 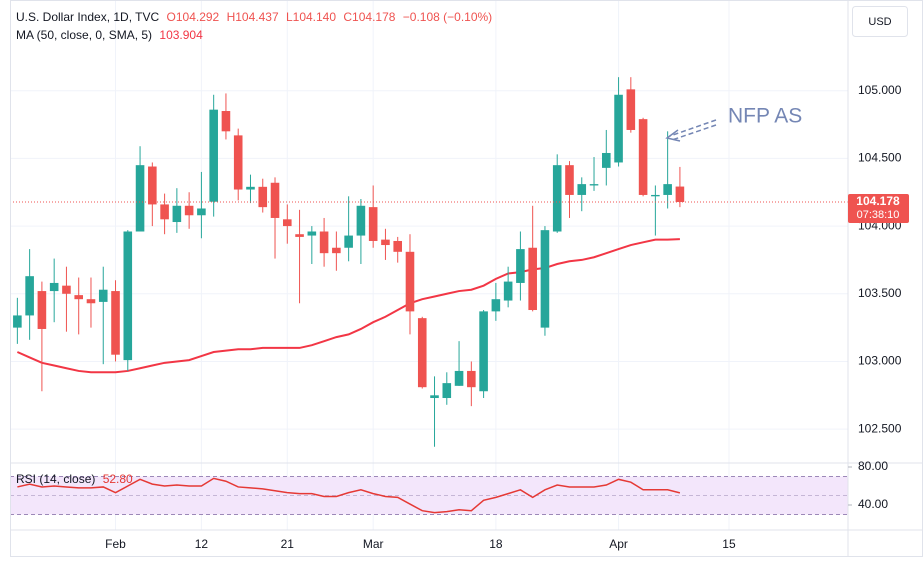 I want to click on x-tick-label: Apr, so click(x=618, y=544).